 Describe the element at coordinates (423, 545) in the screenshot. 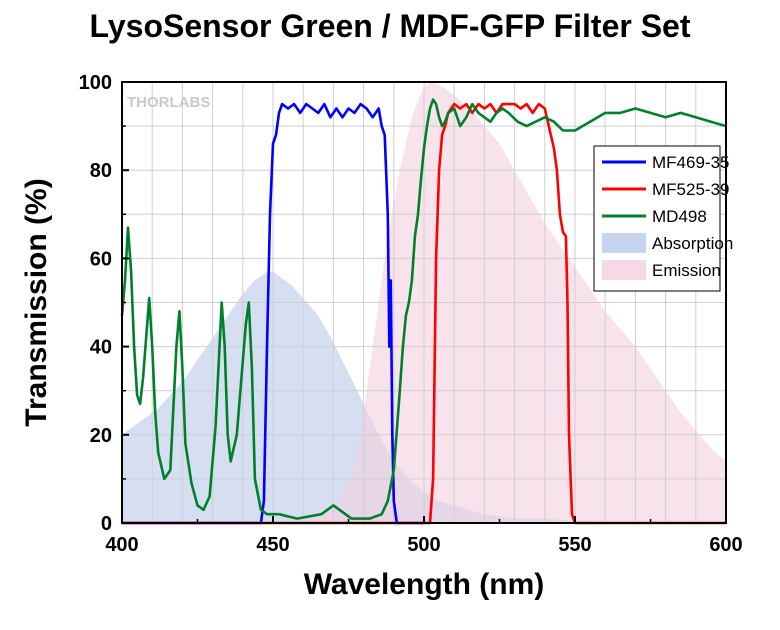

I see `x-tick-label: 500` at that location.